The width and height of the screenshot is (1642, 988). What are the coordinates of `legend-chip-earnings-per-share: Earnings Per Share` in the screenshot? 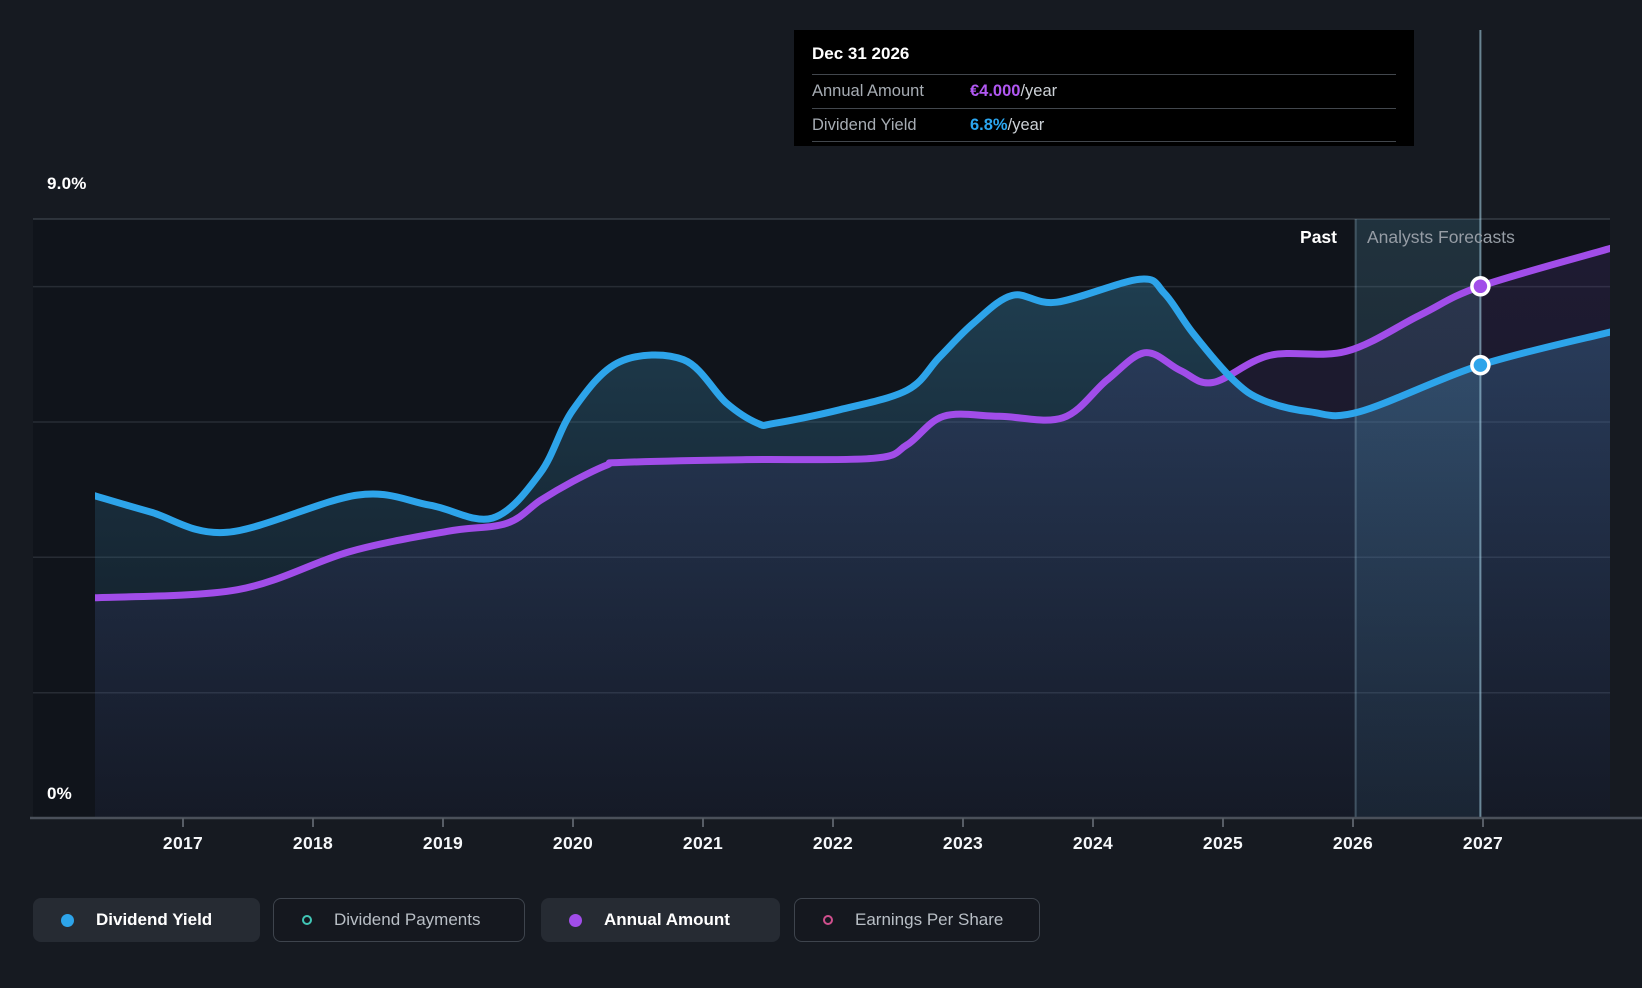 It's located at (917, 920).